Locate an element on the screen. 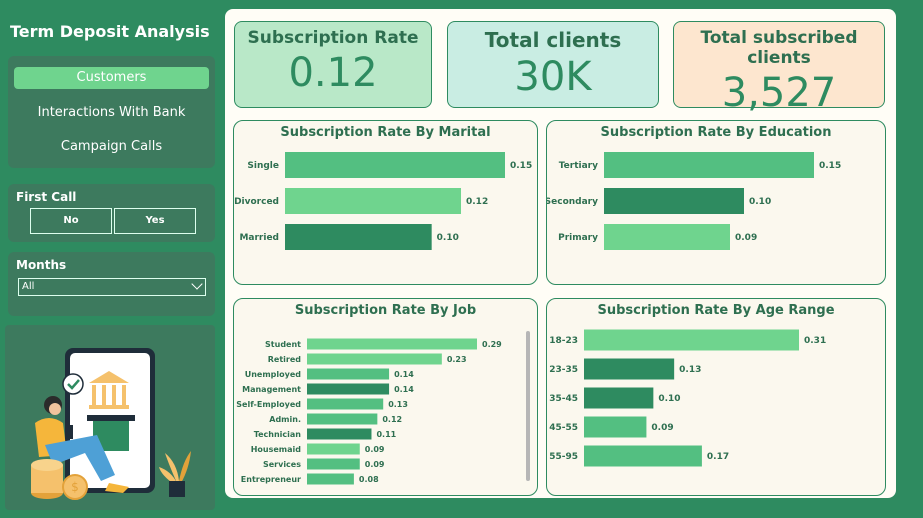 Image resolution: width=923 pixels, height=518 pixels. bank-icon is located at coordinates (109, 390).